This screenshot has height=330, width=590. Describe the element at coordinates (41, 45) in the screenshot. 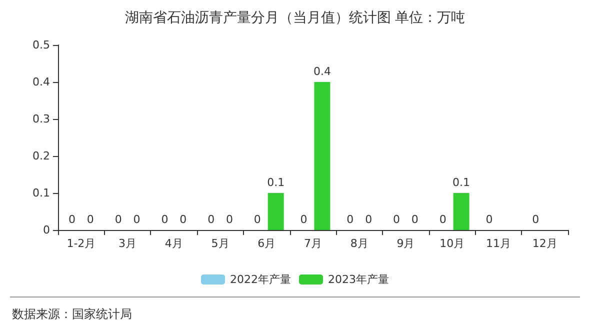

I see `y-tick-label: 0.5` at that location.